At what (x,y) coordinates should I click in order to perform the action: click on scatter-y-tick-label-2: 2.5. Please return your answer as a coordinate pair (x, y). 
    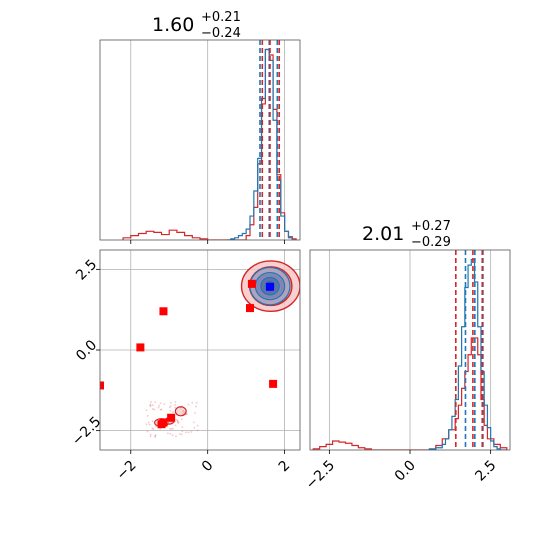
    Looking at the image, I should click on (86, 270).